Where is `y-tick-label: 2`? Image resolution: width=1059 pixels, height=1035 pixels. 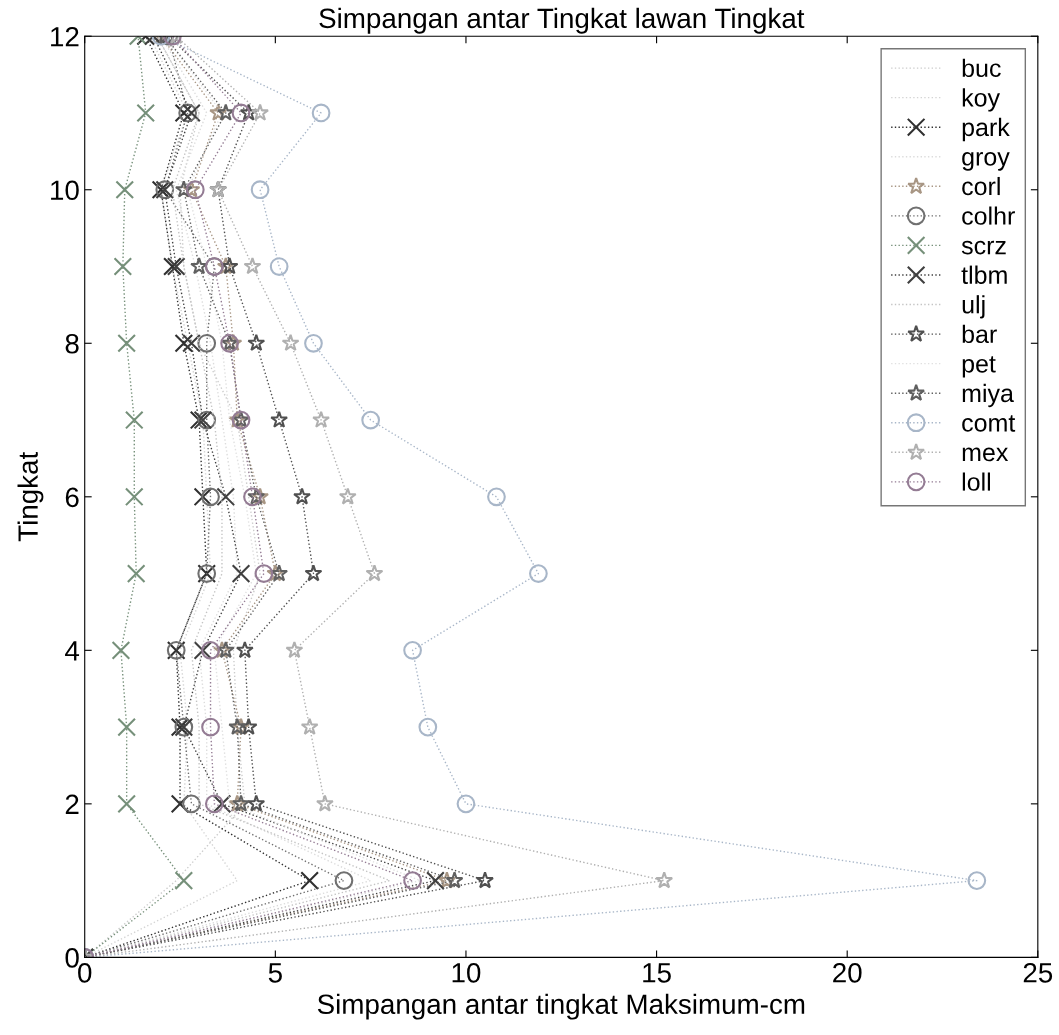
y-tick-label: 2 is located at coordinates (72, 804).